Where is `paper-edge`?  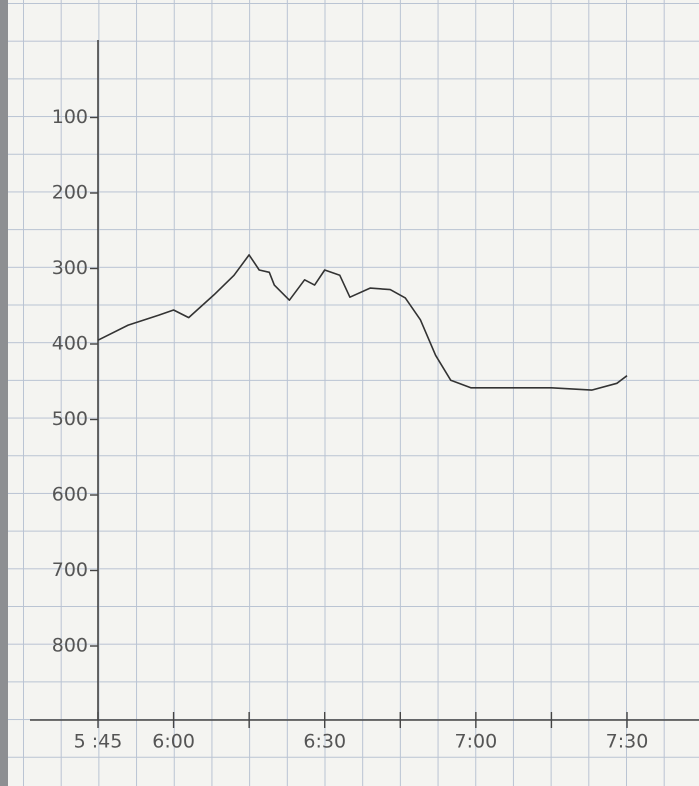
paper-edge is located at coordinates (4, 393).